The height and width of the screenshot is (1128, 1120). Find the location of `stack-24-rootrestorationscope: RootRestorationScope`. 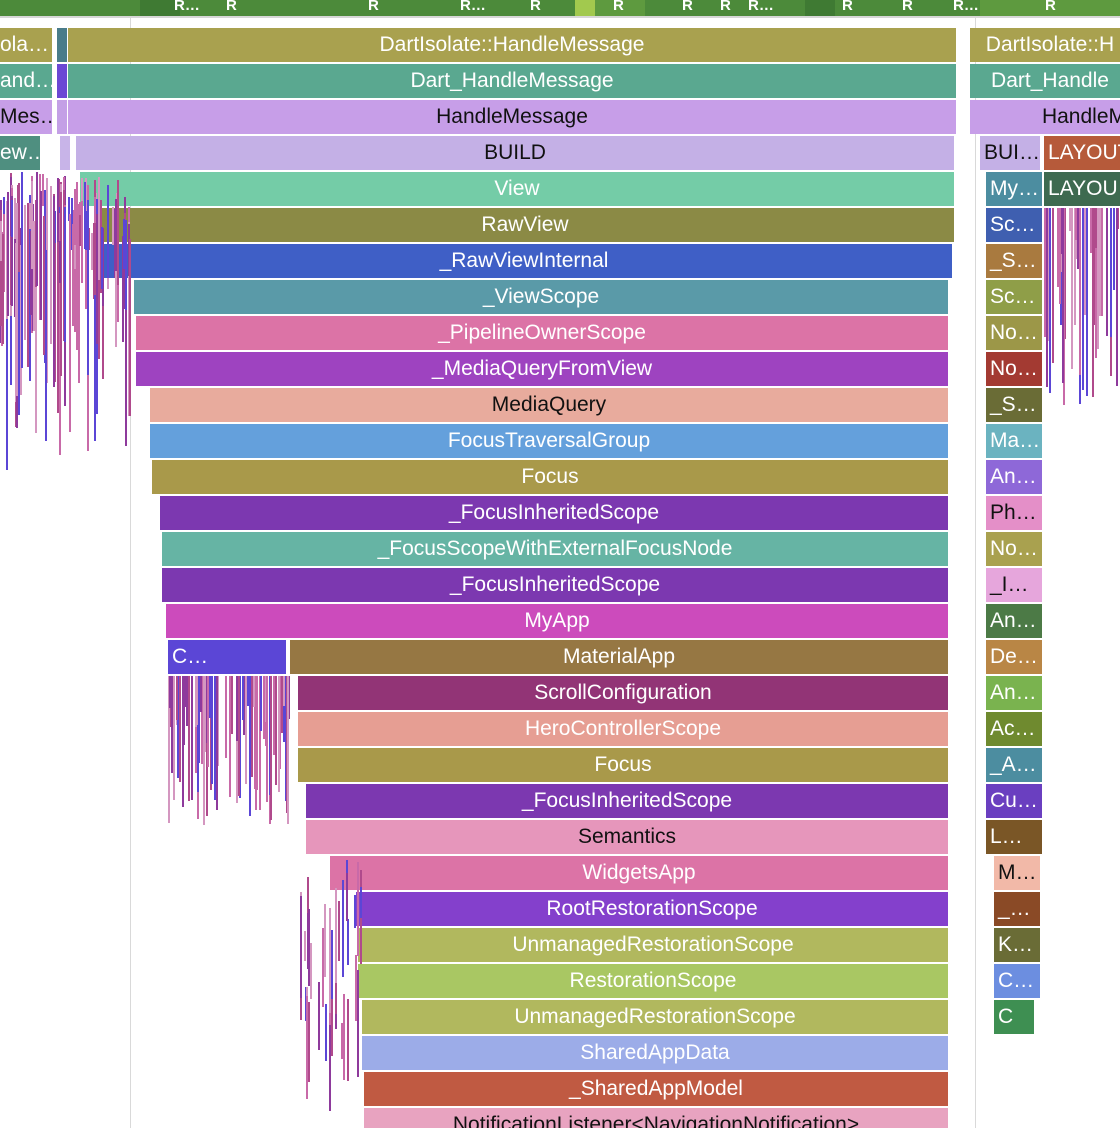

stack-24-rootrestorationscope: RootRestorationScope is located at coordinates (652, 909).